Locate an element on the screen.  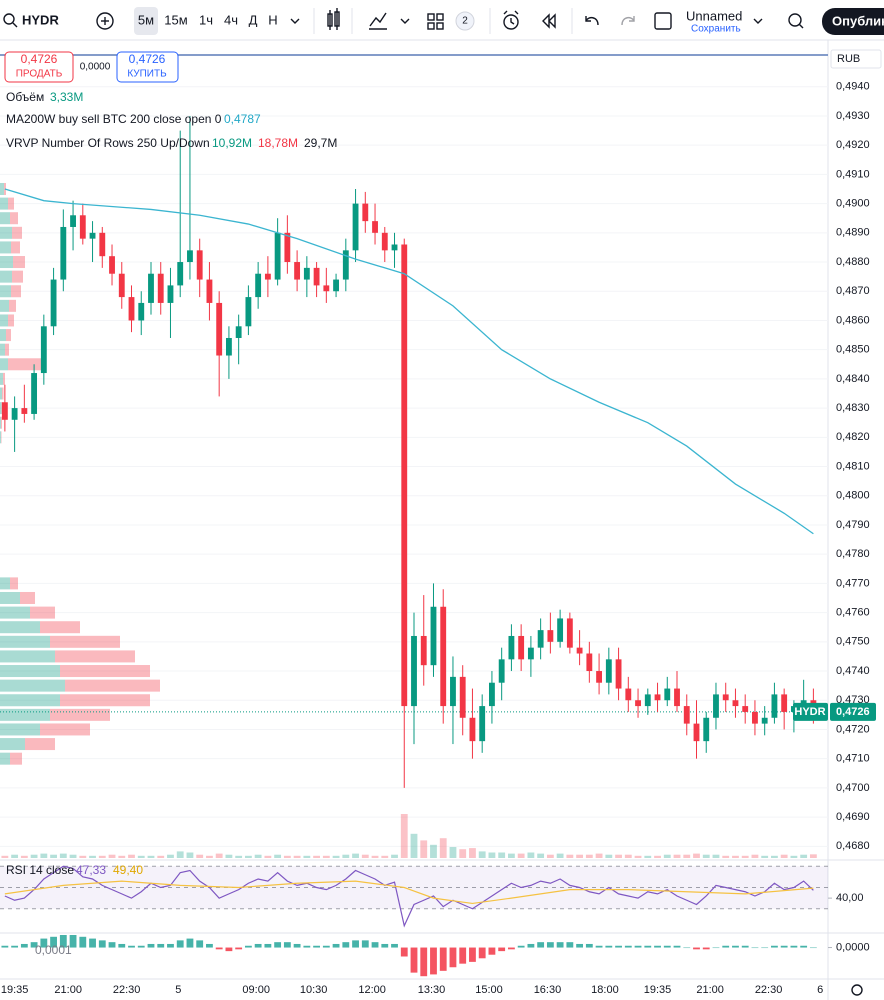
publish-button is located at coordinates (853, 21).